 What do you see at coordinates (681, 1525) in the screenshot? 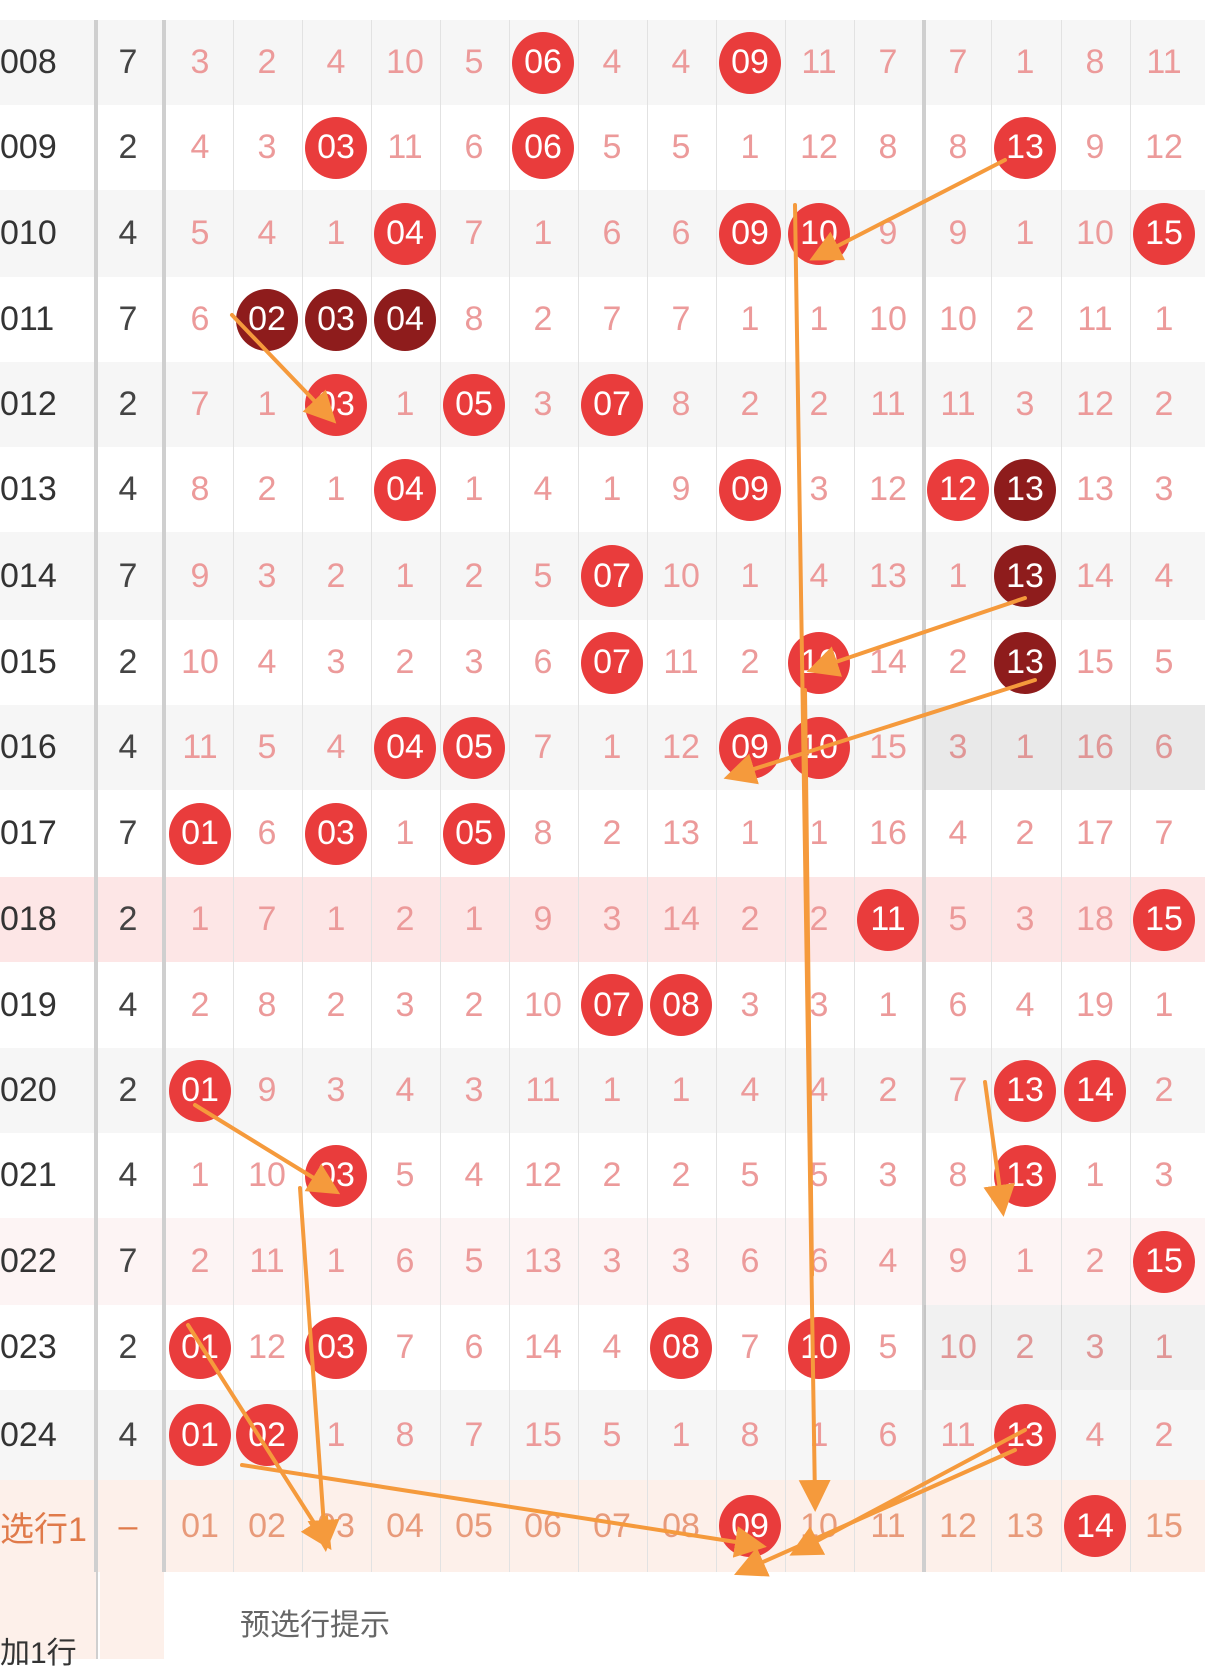
I see `number-cell: 08` at bounding box center [681, 1525].